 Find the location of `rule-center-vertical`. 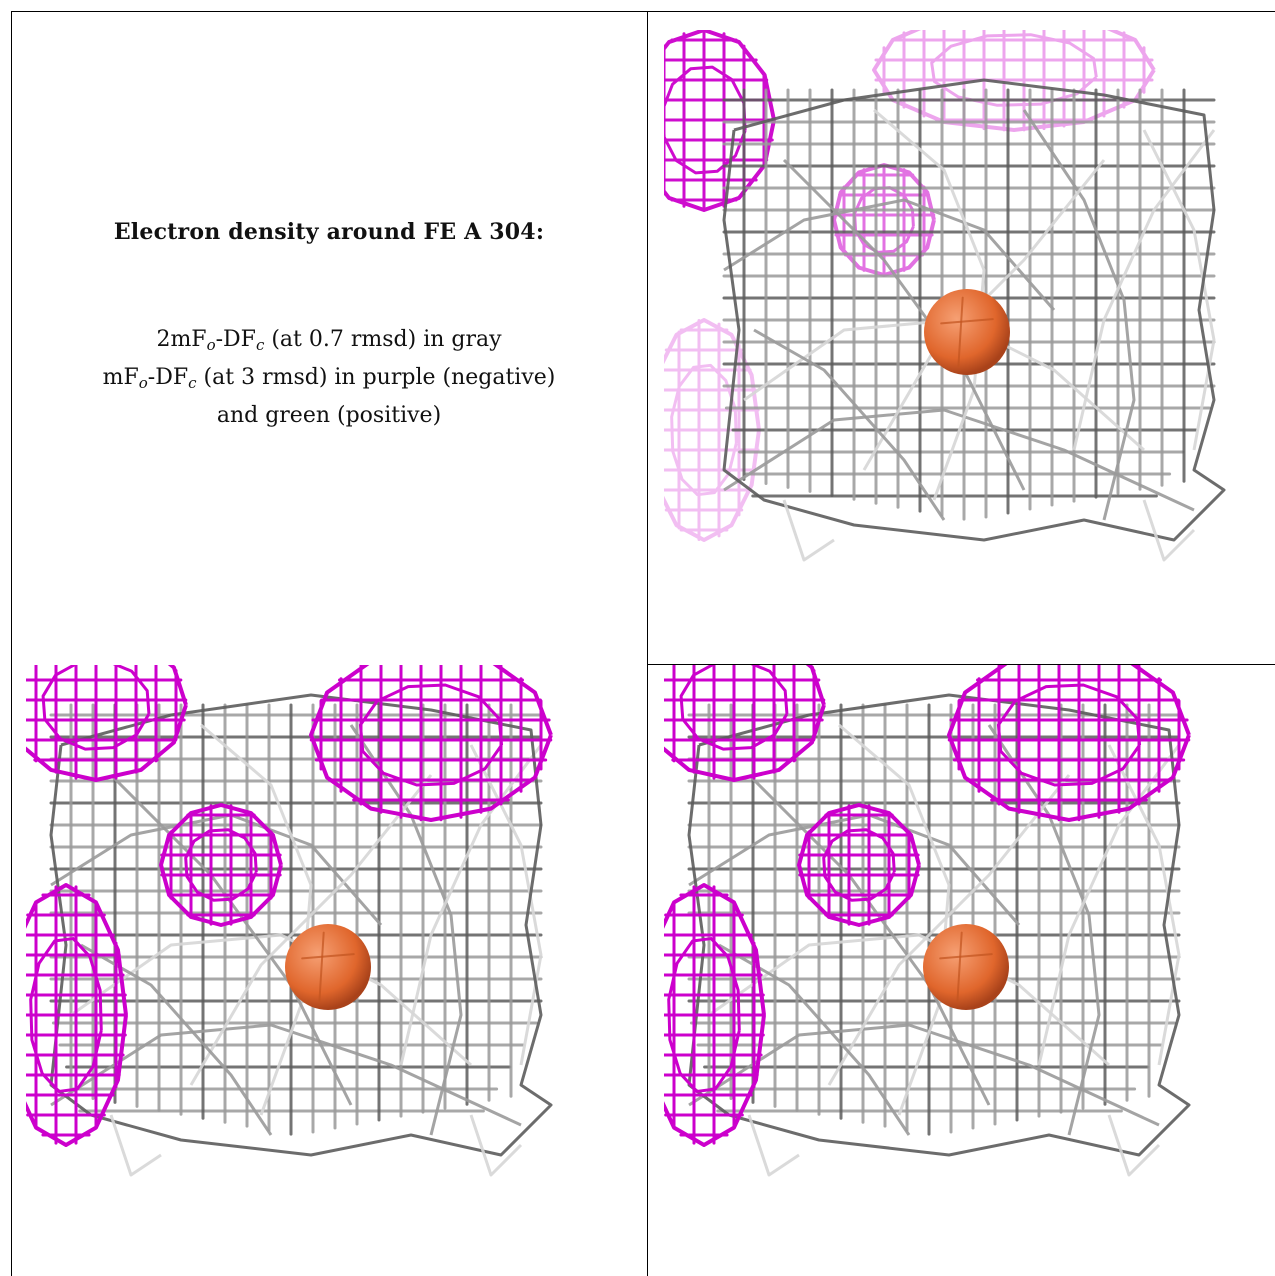

rule-center-vertical is located at coordinates (647, 643).